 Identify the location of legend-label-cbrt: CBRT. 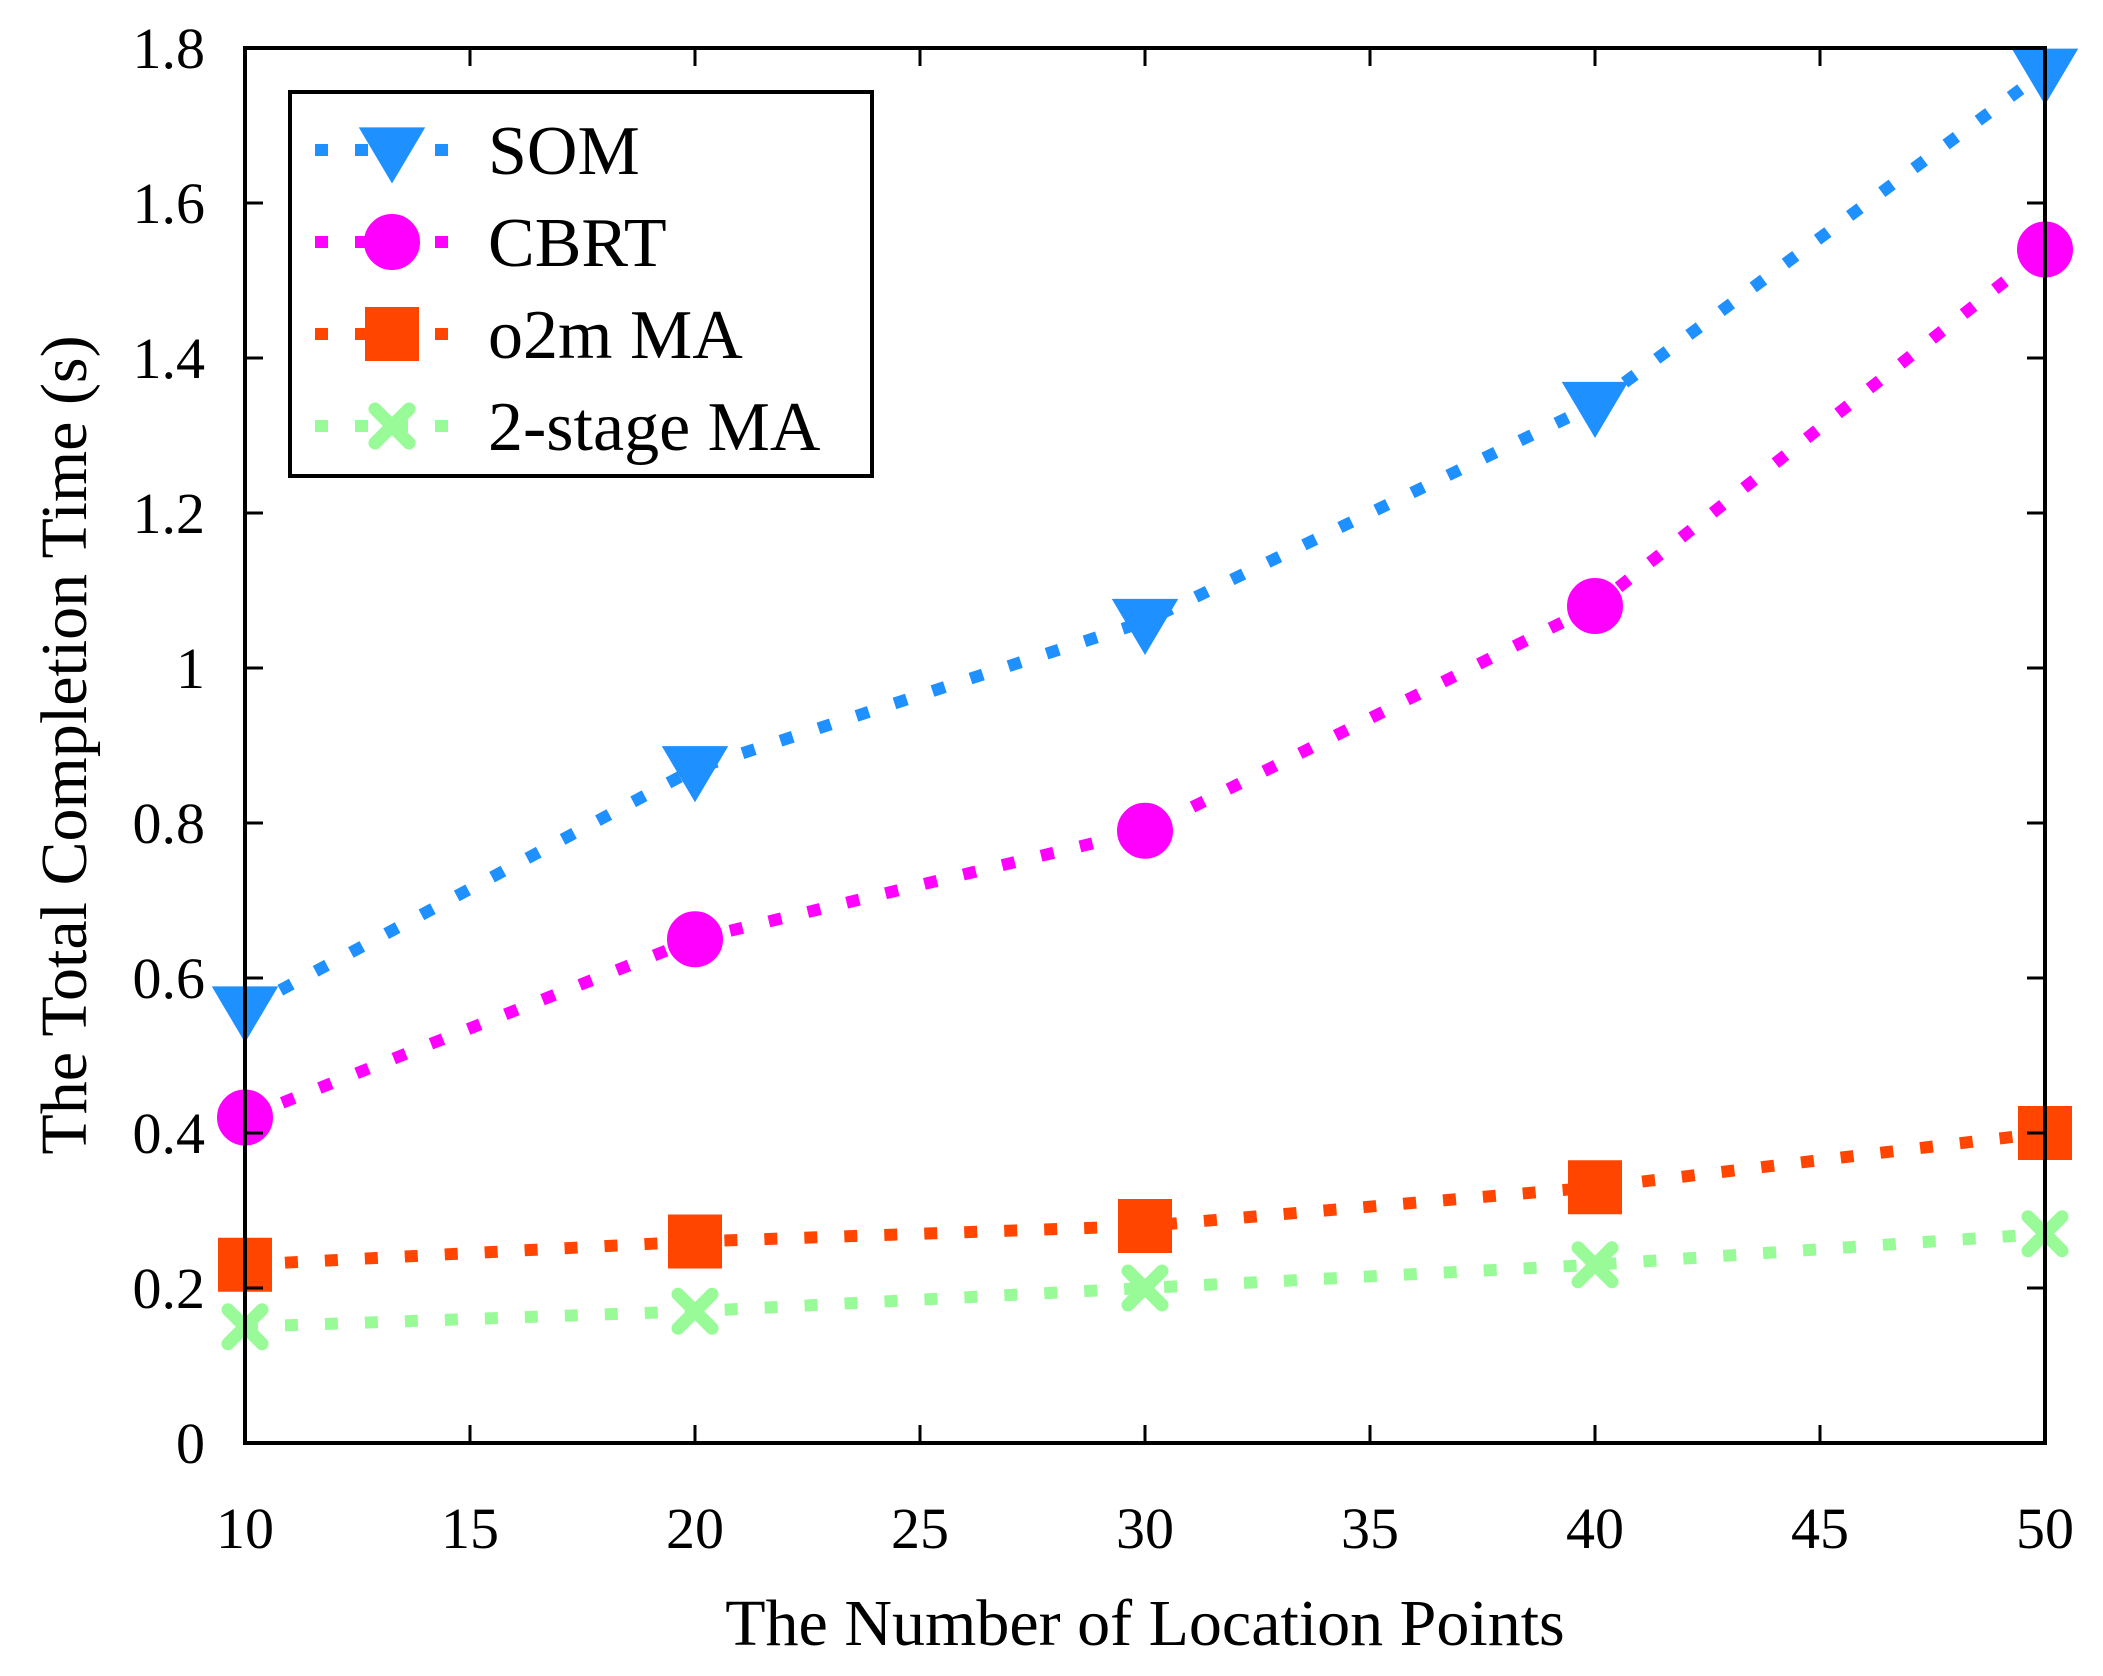
(577, 243).